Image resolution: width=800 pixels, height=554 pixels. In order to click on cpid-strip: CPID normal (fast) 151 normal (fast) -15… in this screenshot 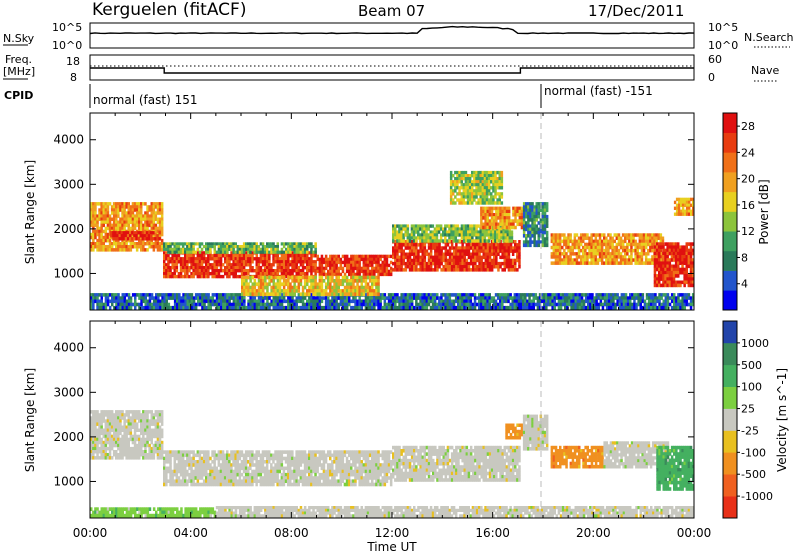, I will do `click(328, 96)`.